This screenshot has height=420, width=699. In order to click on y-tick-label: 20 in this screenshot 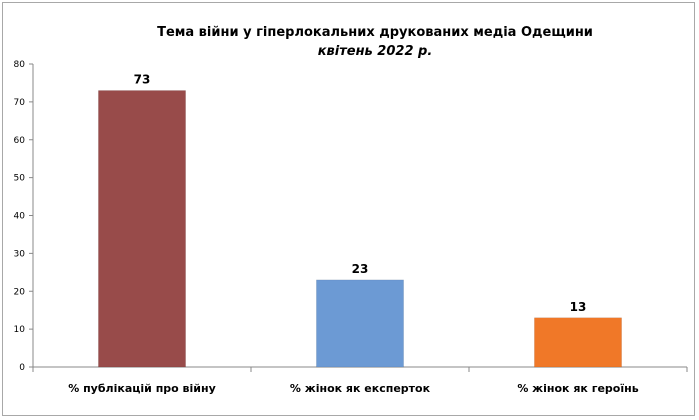, I will do `click(20, 292)`.